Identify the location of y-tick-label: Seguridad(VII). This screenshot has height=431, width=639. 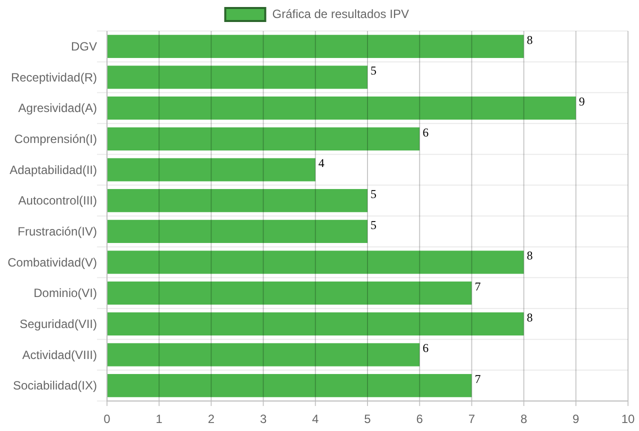
(58, 323).